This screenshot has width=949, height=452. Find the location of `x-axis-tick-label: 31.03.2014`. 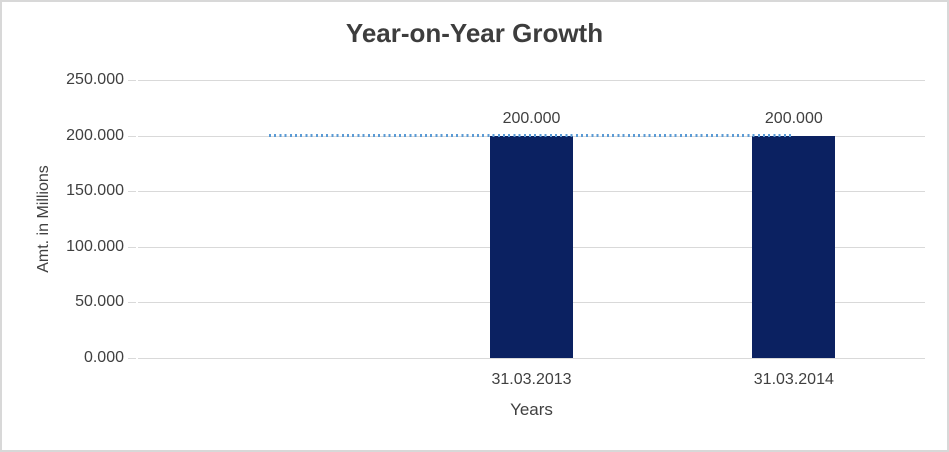

x-axis-tick-label: 31.03.2014 is located at coordinates (793, 379).